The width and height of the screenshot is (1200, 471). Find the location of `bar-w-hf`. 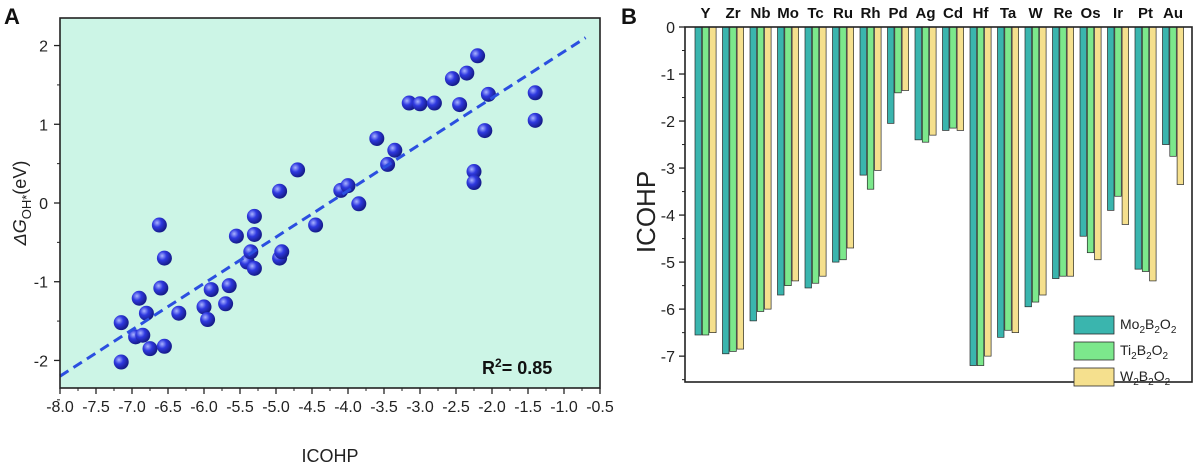

bar-w-hf is located at coordinates (988, 191).